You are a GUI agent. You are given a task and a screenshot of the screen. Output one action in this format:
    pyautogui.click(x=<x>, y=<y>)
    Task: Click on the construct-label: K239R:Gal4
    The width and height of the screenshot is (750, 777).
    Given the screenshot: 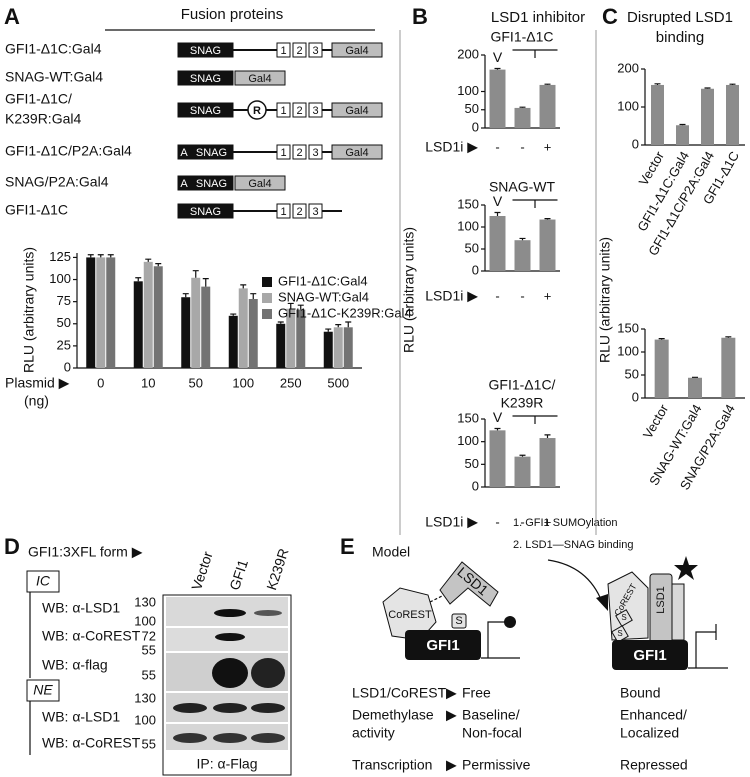 What is the action you would take?
    pyautogui.click(x=43, y=119)
    